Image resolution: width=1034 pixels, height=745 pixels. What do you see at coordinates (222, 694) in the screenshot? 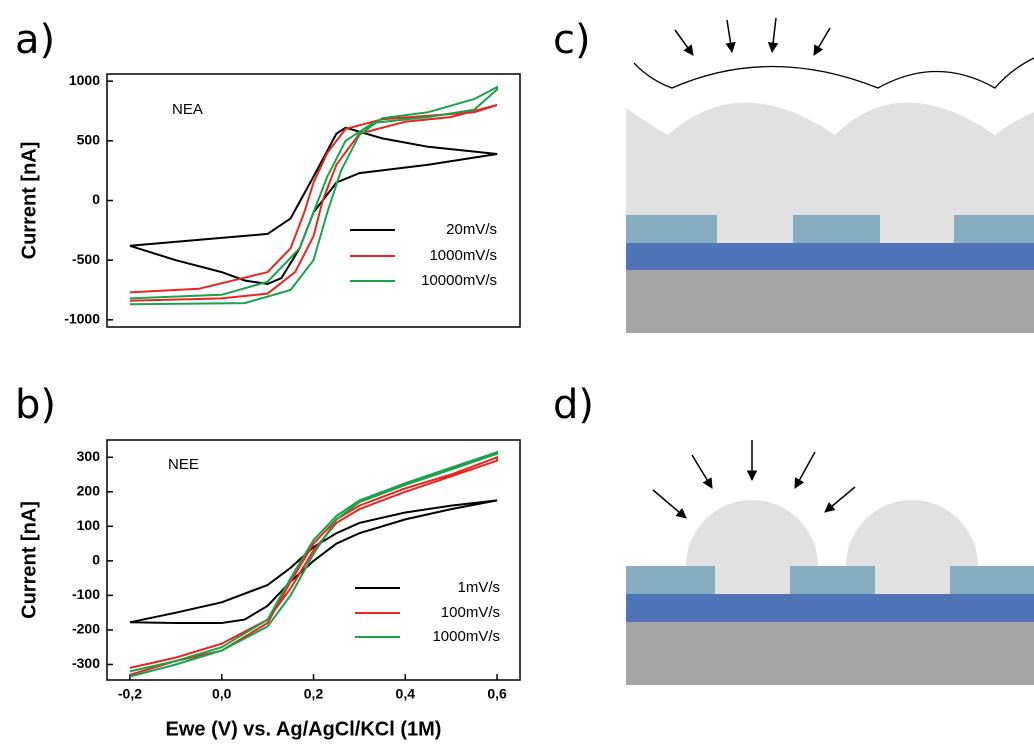
I see `x-tick-label: 0,0` at bounding box center [222, 694].